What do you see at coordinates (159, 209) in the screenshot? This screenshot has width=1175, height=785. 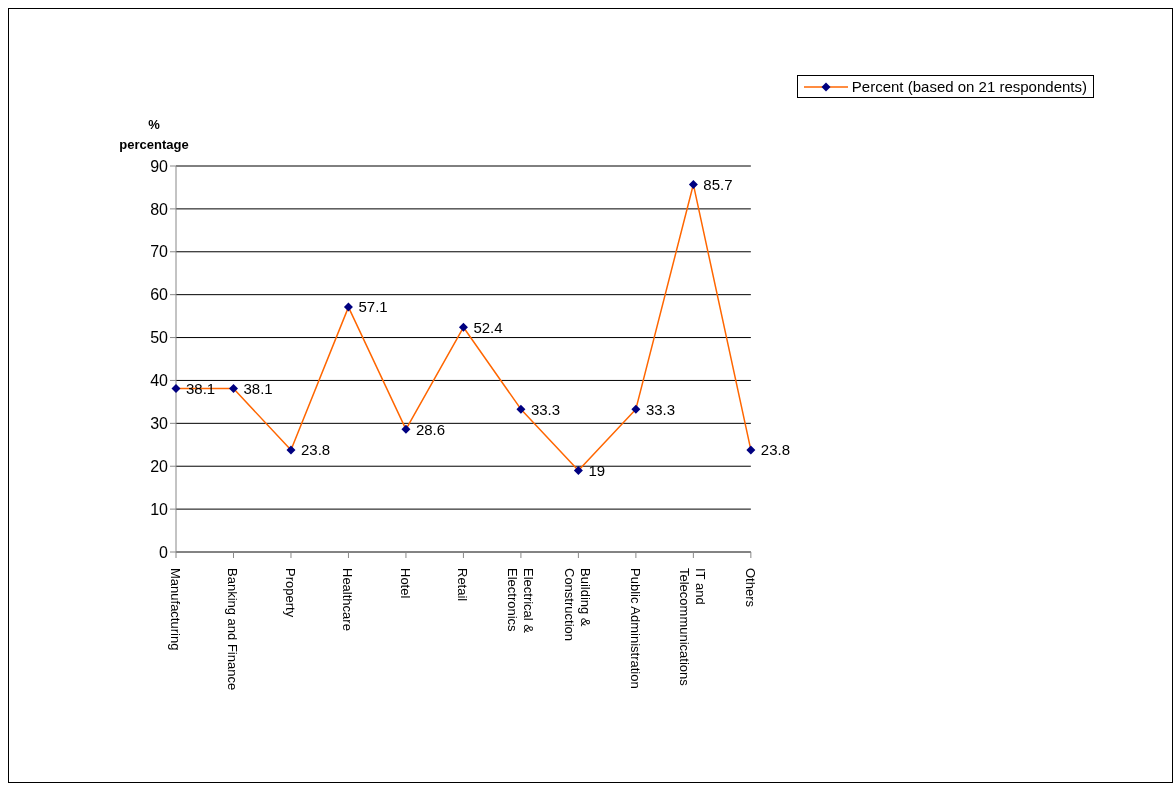 I see `y-tick-label: 80` at bounding box center [159, 209].